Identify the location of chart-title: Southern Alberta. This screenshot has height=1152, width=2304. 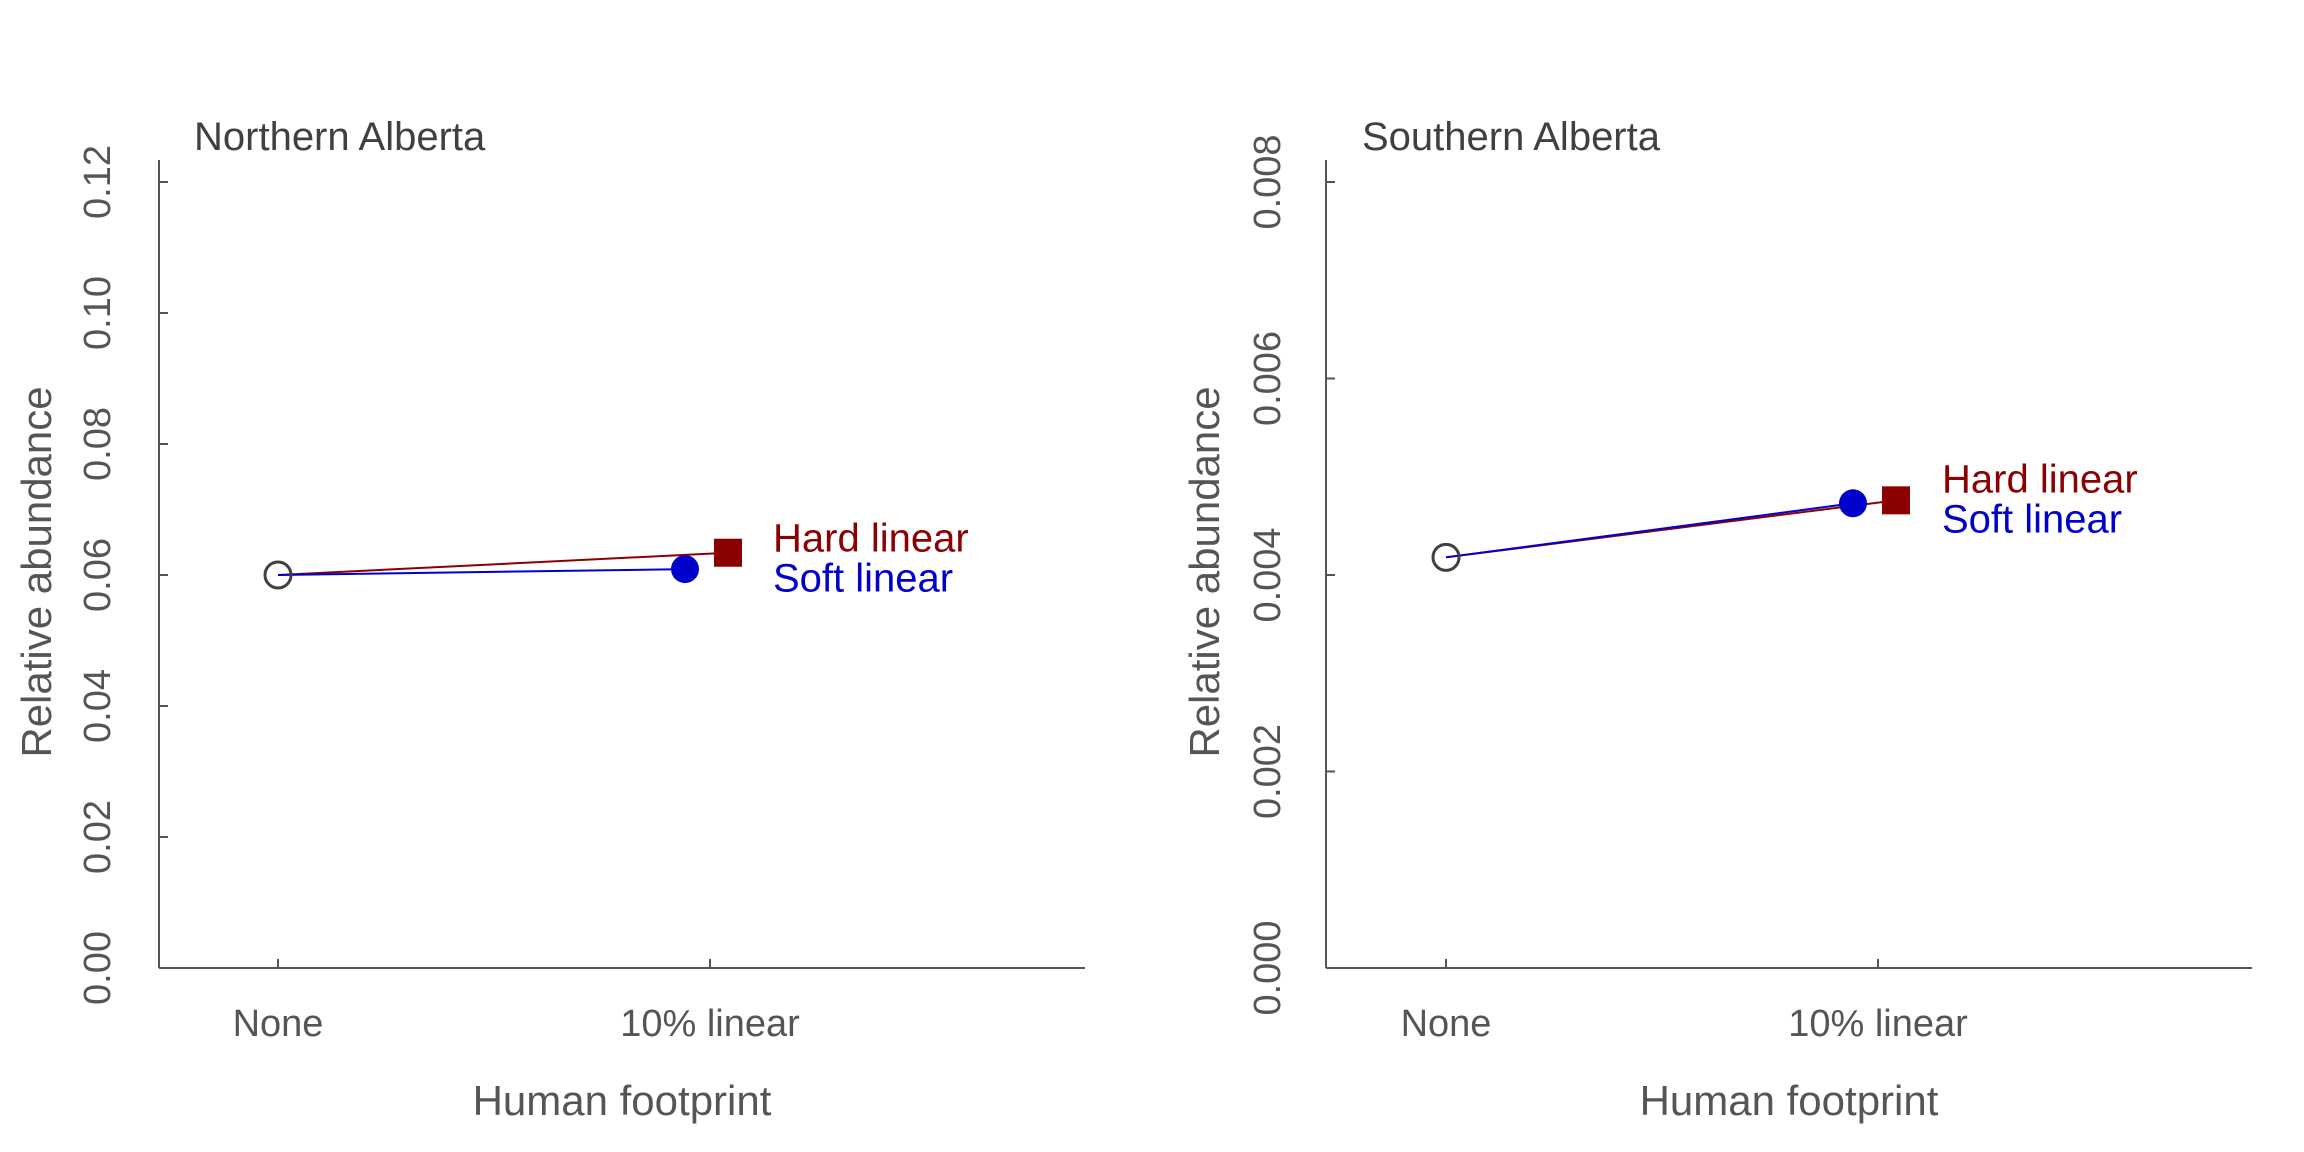
(1511, 137).